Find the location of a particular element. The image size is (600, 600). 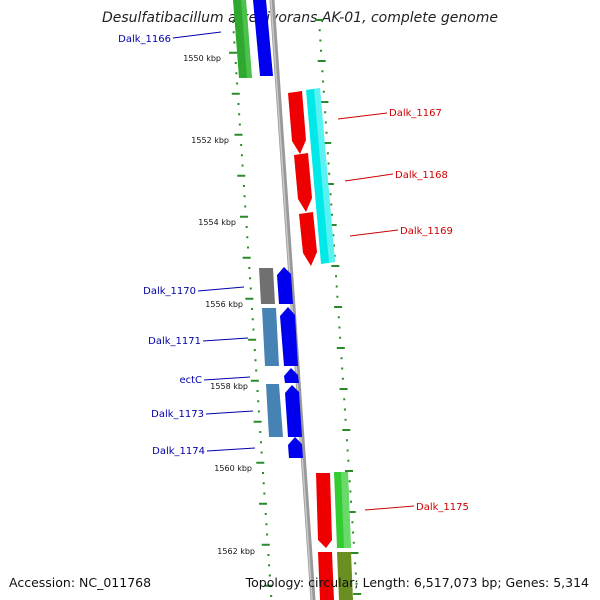

gene-label-dalk-1171: Dalk_1171 is located at coordinates (174, 341).